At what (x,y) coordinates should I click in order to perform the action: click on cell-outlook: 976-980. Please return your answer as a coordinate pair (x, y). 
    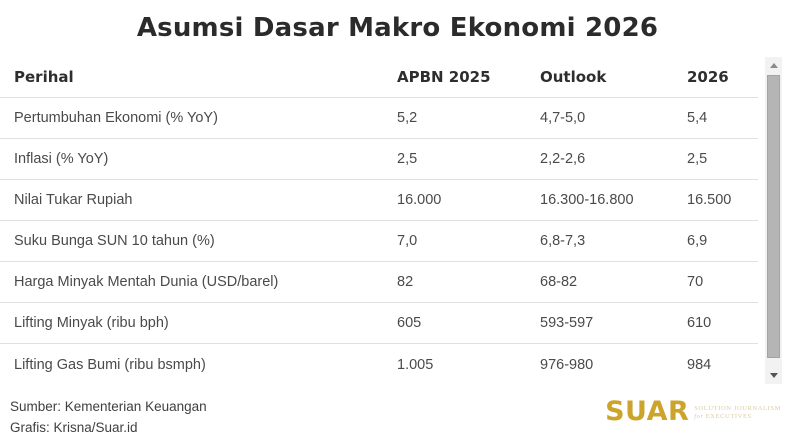
    Looking at the image, I should click on (567, 364).